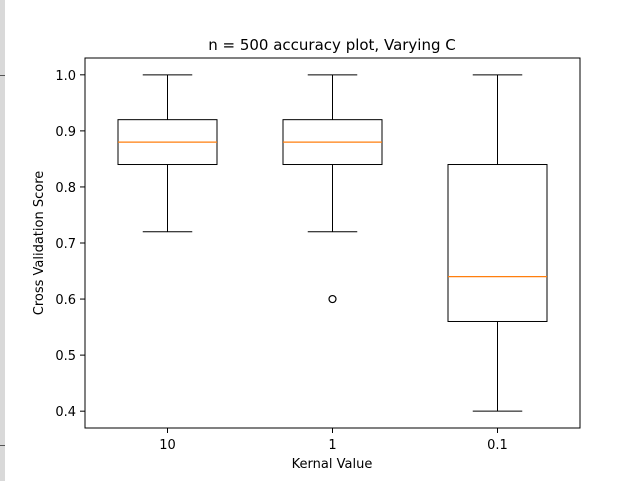 This screenshot has height=481, width=644. What do you see at coordinates (167, 445) in the screenshot?
I see `x-tick-label: 10` at bounding box center [167, 445].